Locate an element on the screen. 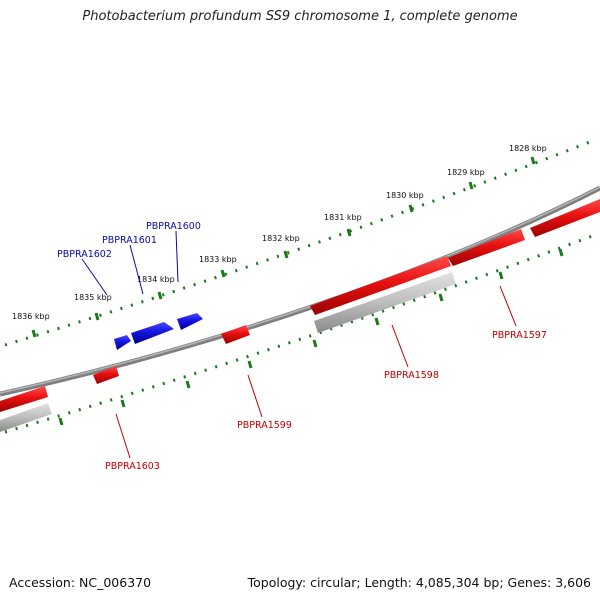 Image resolution: width=600 pixels, height=600 pixels. gene-pbpra1600 is located at coordinates (190, 321).